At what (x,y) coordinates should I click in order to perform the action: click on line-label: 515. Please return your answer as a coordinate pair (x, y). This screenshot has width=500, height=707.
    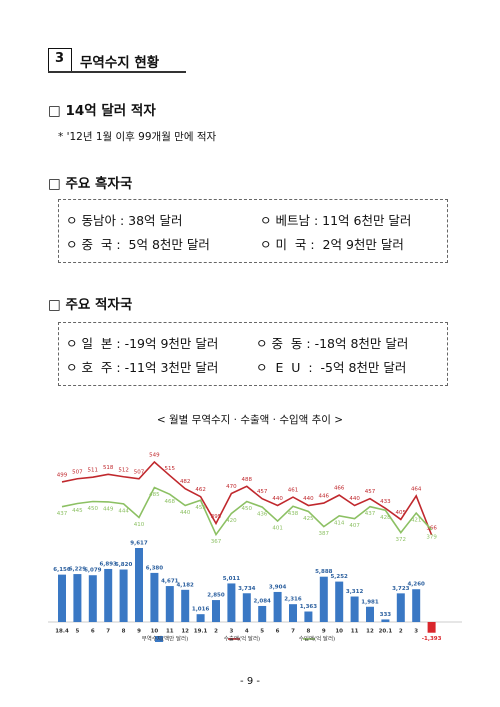
    Looking at the image, I should click on (170, 469).